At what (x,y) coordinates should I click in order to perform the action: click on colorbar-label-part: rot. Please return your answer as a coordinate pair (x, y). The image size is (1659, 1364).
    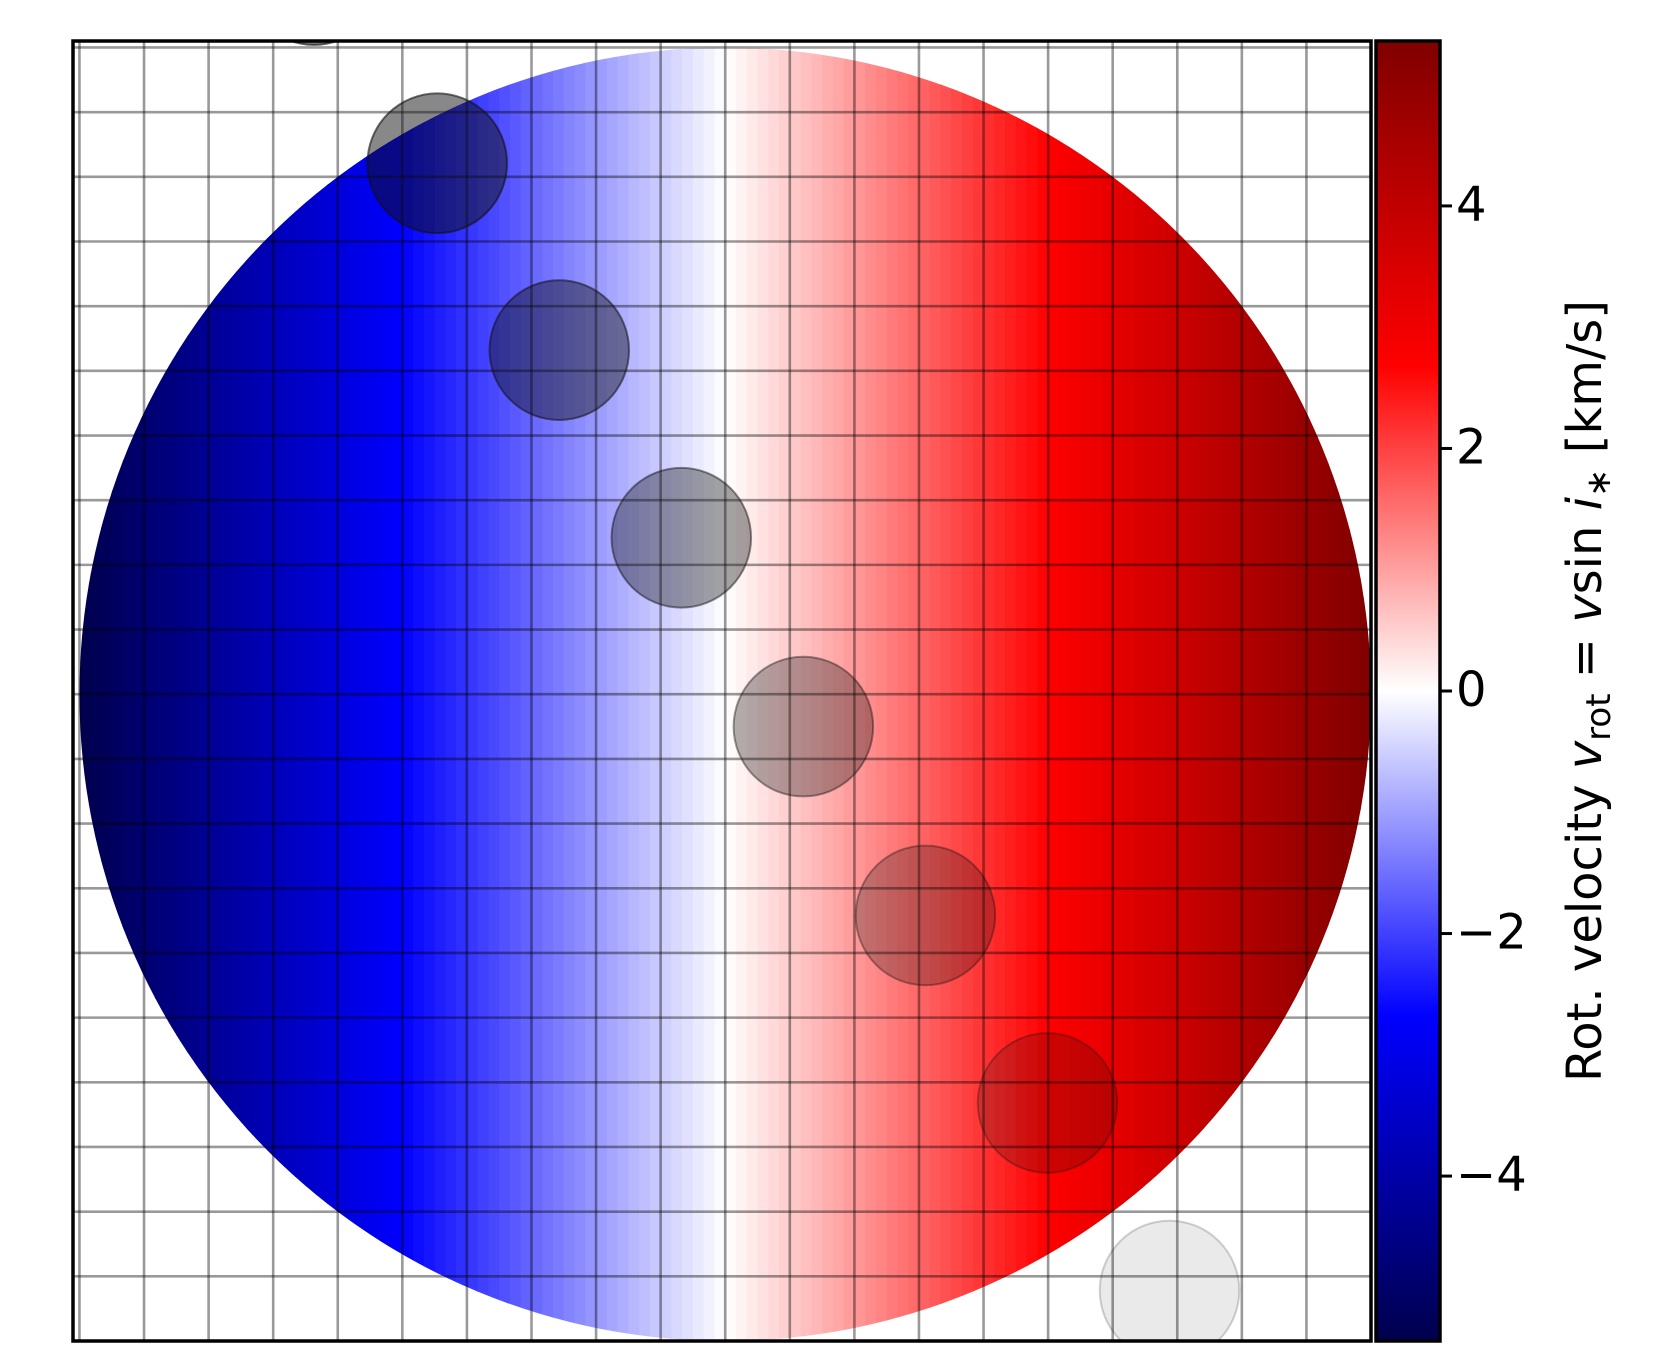
    Looking at the image, I should click on (1599, 716).